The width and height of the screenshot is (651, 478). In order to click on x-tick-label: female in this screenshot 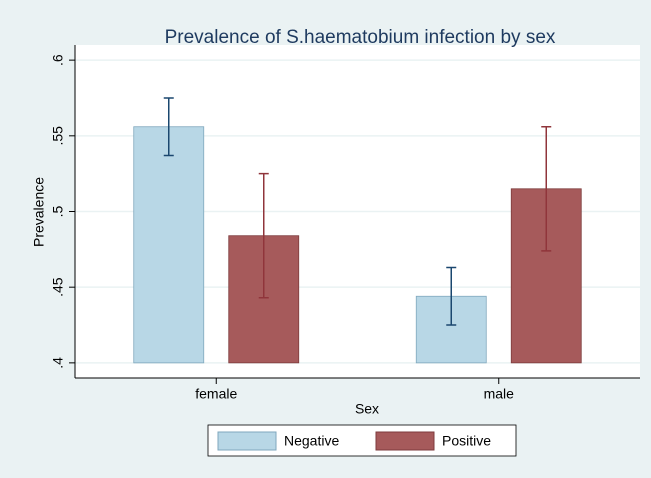, I will do `click(216, 394)`.